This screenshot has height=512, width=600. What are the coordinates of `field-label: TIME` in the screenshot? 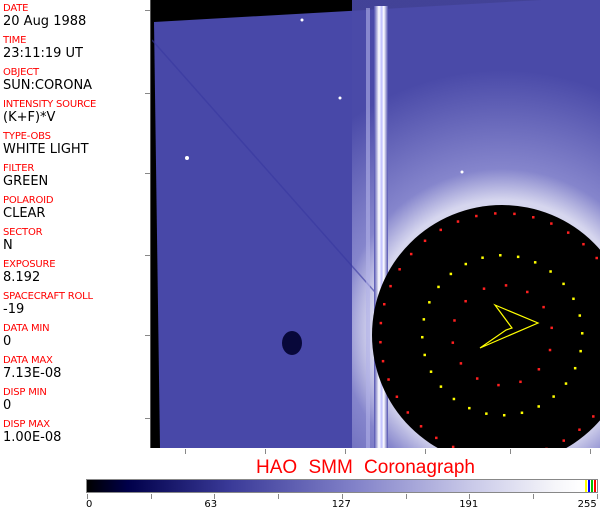 It's located at (15, 40).